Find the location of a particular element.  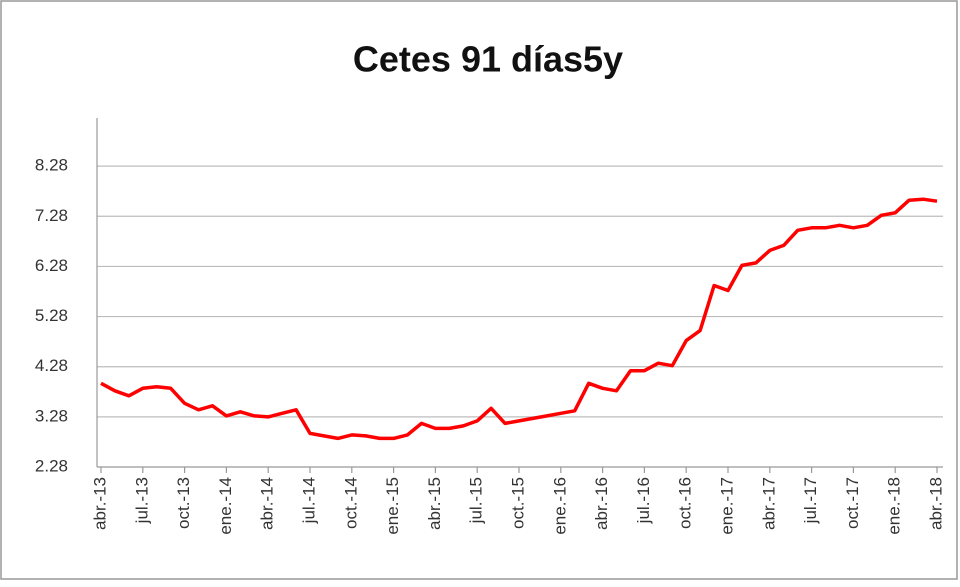

y-tick-label: 3.28 is located at coordinates (51, 415).